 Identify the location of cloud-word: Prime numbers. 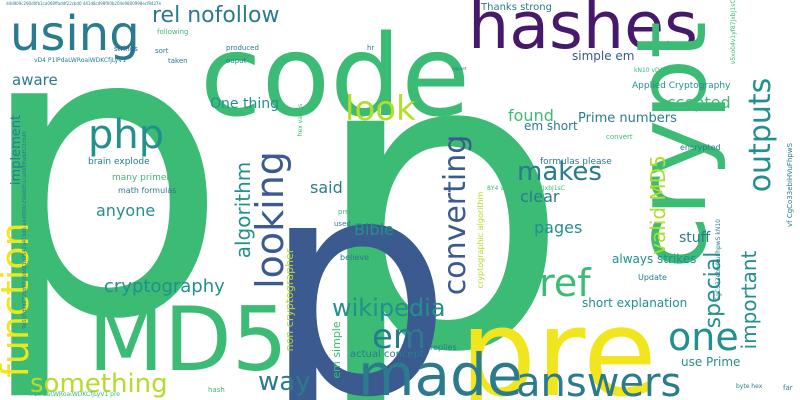
(627, 118).